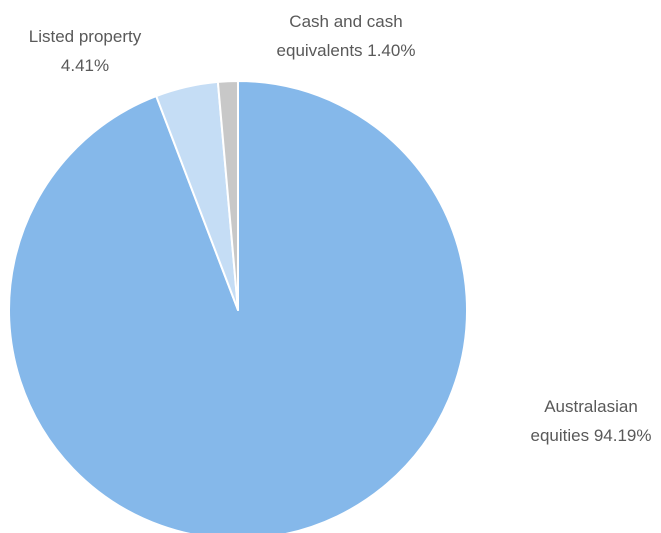 The height and width of the screenshot is (533, 661). What do you see at coordinates (85, 65) in the screenshot?
I see `slice-label-line: 4.41%` at bounding box center [85, 65].